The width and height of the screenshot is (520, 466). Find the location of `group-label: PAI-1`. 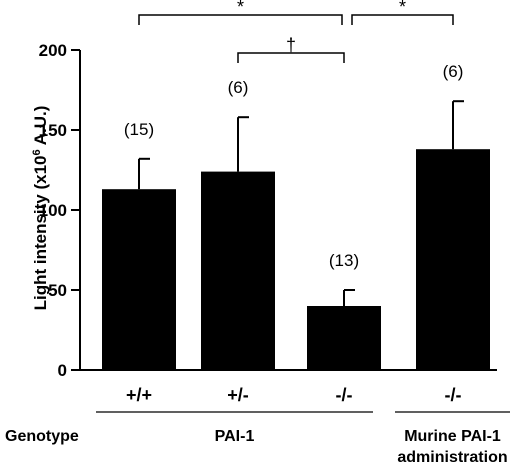

group-label: PAI-1 is located at coordinates (235, 436).